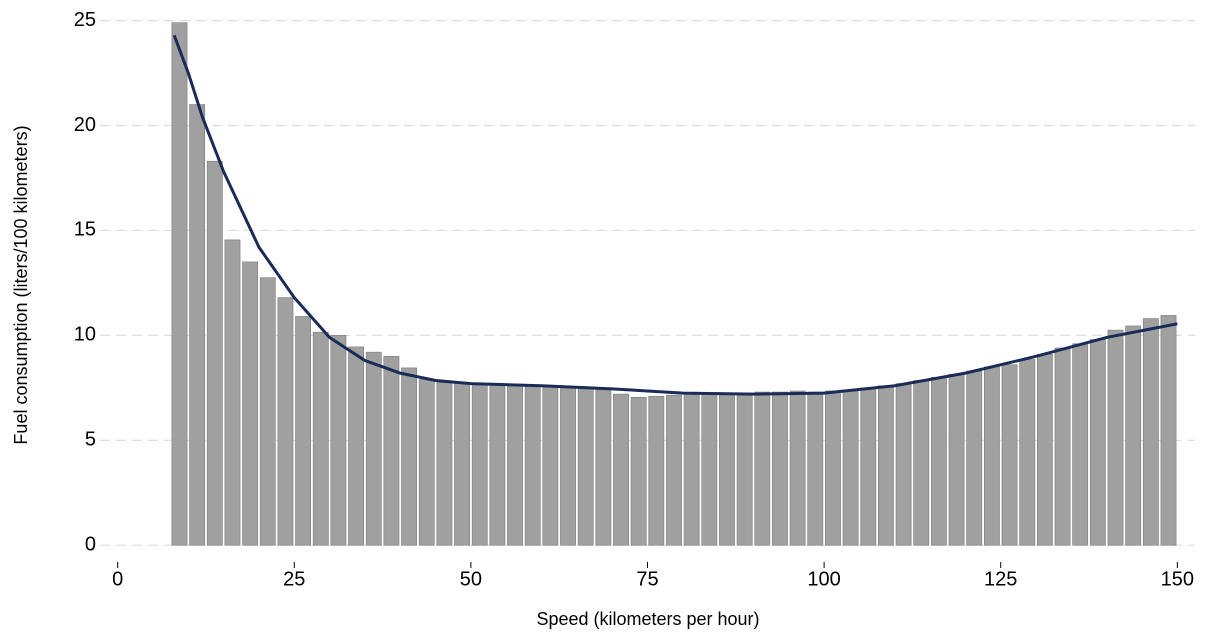 This screenshot has height=637, width=1210. I want to click on y-tick-label: 0, so click(90, 544).